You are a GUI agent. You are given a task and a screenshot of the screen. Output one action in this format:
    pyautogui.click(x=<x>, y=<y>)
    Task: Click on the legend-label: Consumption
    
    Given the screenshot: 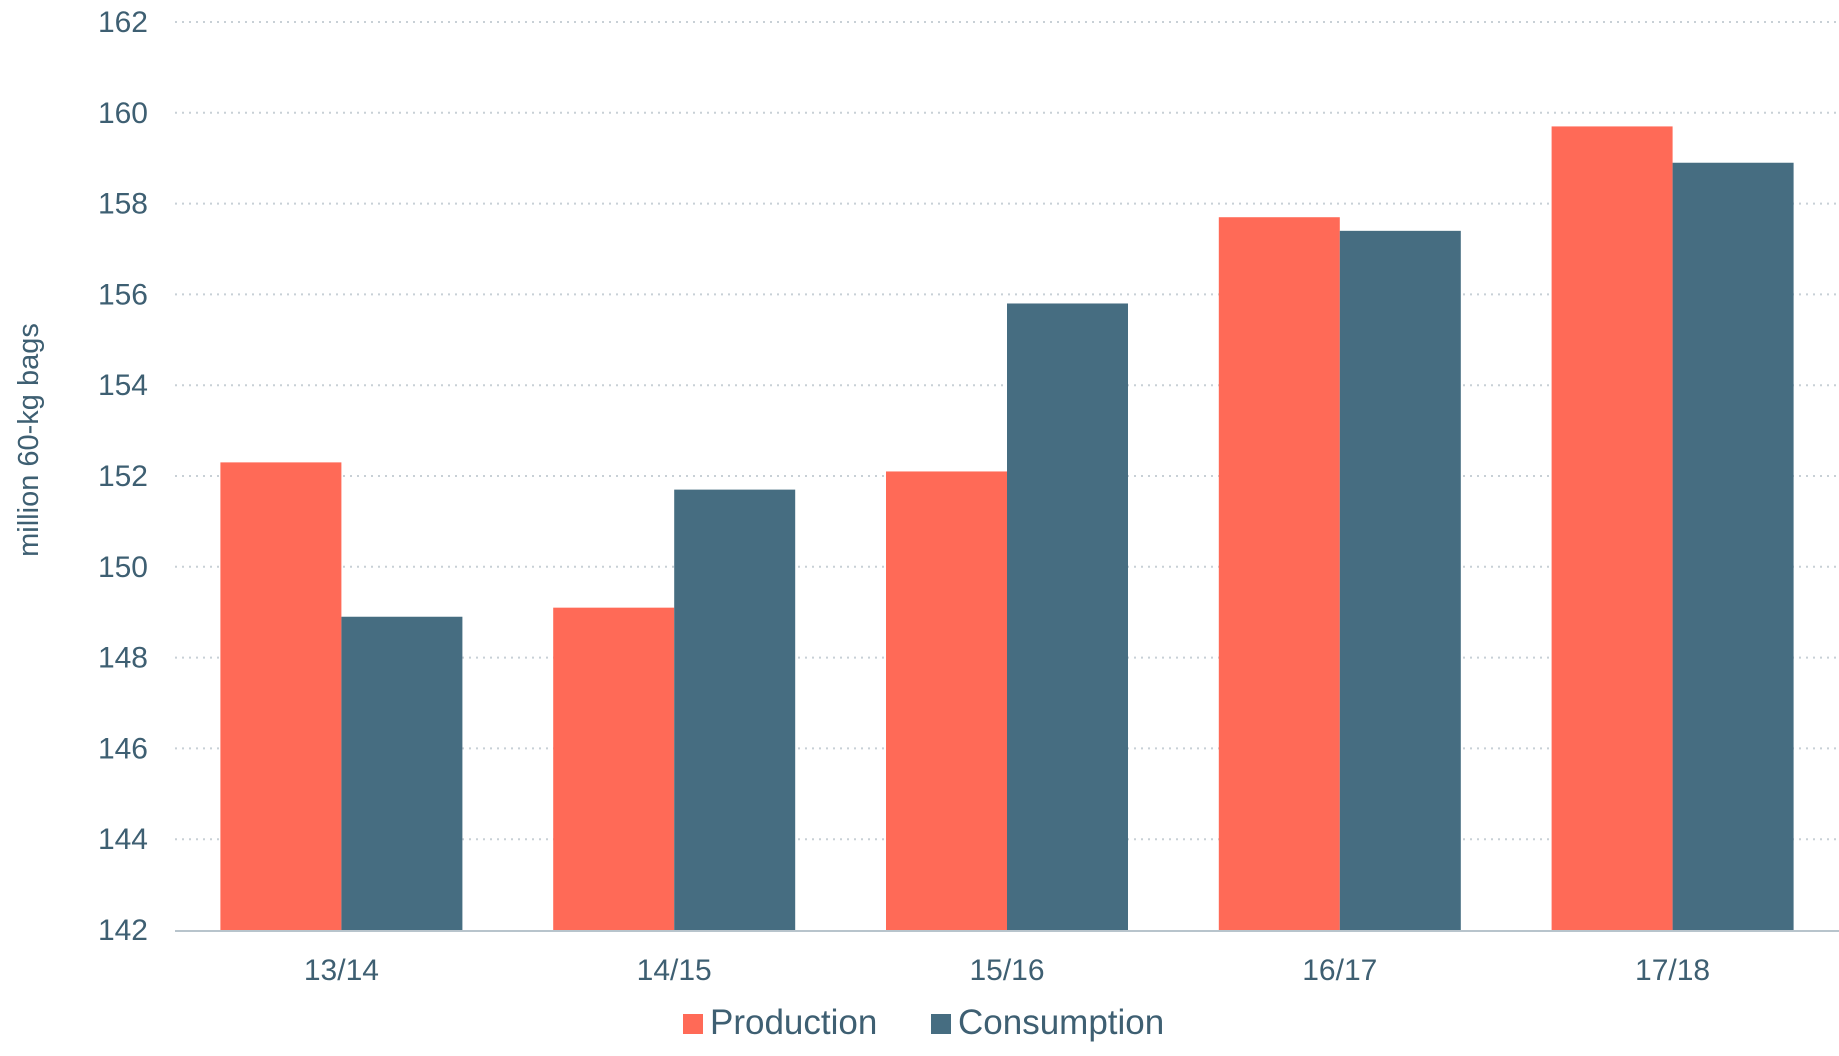 What is the action you would take?
    pyautogui.click(x=1061, y=1022)
    